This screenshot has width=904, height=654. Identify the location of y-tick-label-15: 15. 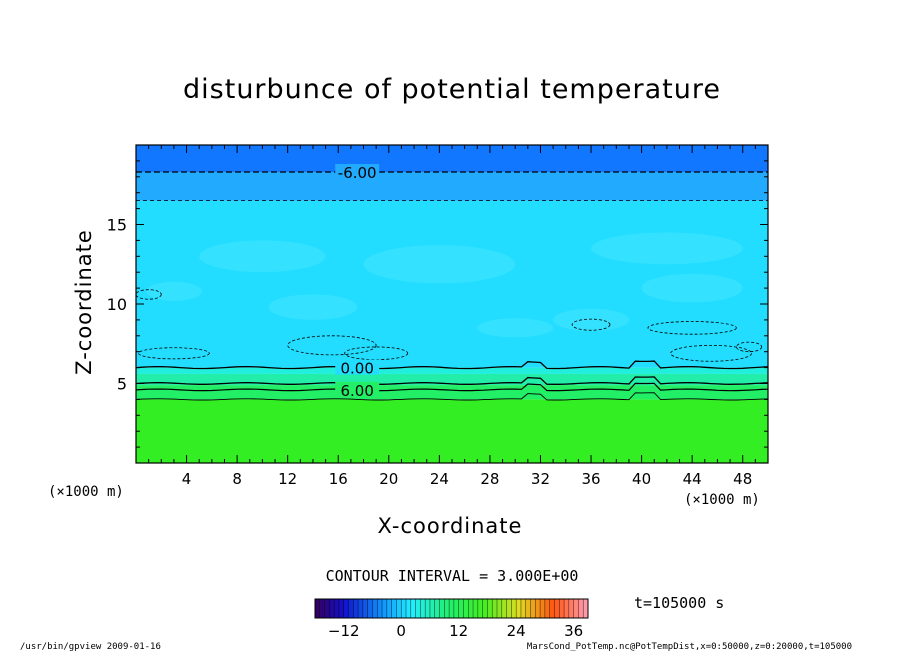
(117, 225).